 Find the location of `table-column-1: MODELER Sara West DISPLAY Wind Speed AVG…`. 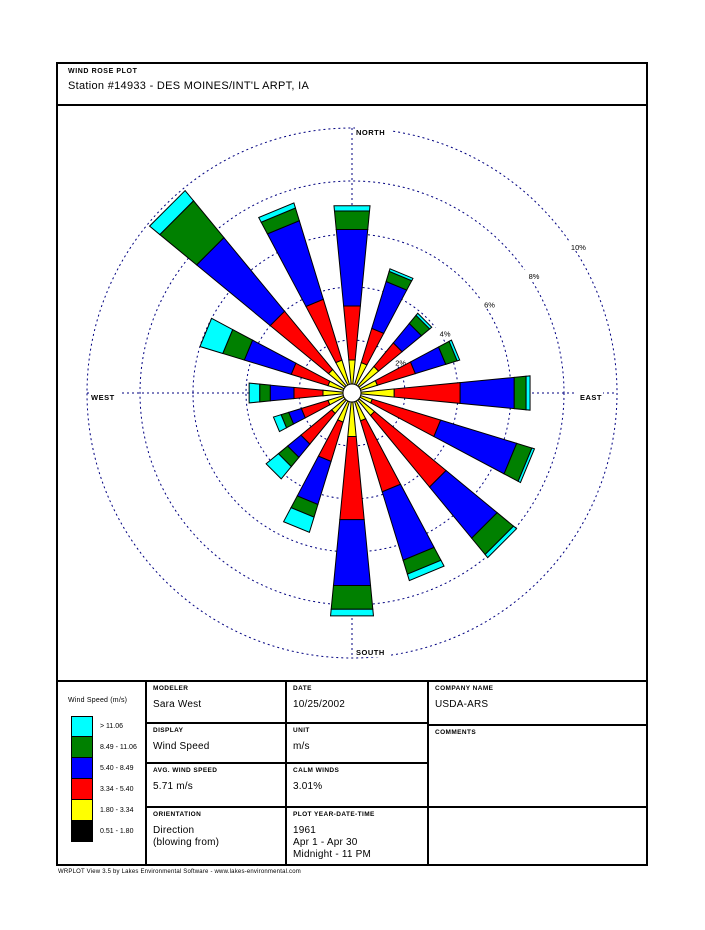

table-column-1: MODELER Sara West DISPLAY Wind Speed AVG… is located at coordinates (217, 773).